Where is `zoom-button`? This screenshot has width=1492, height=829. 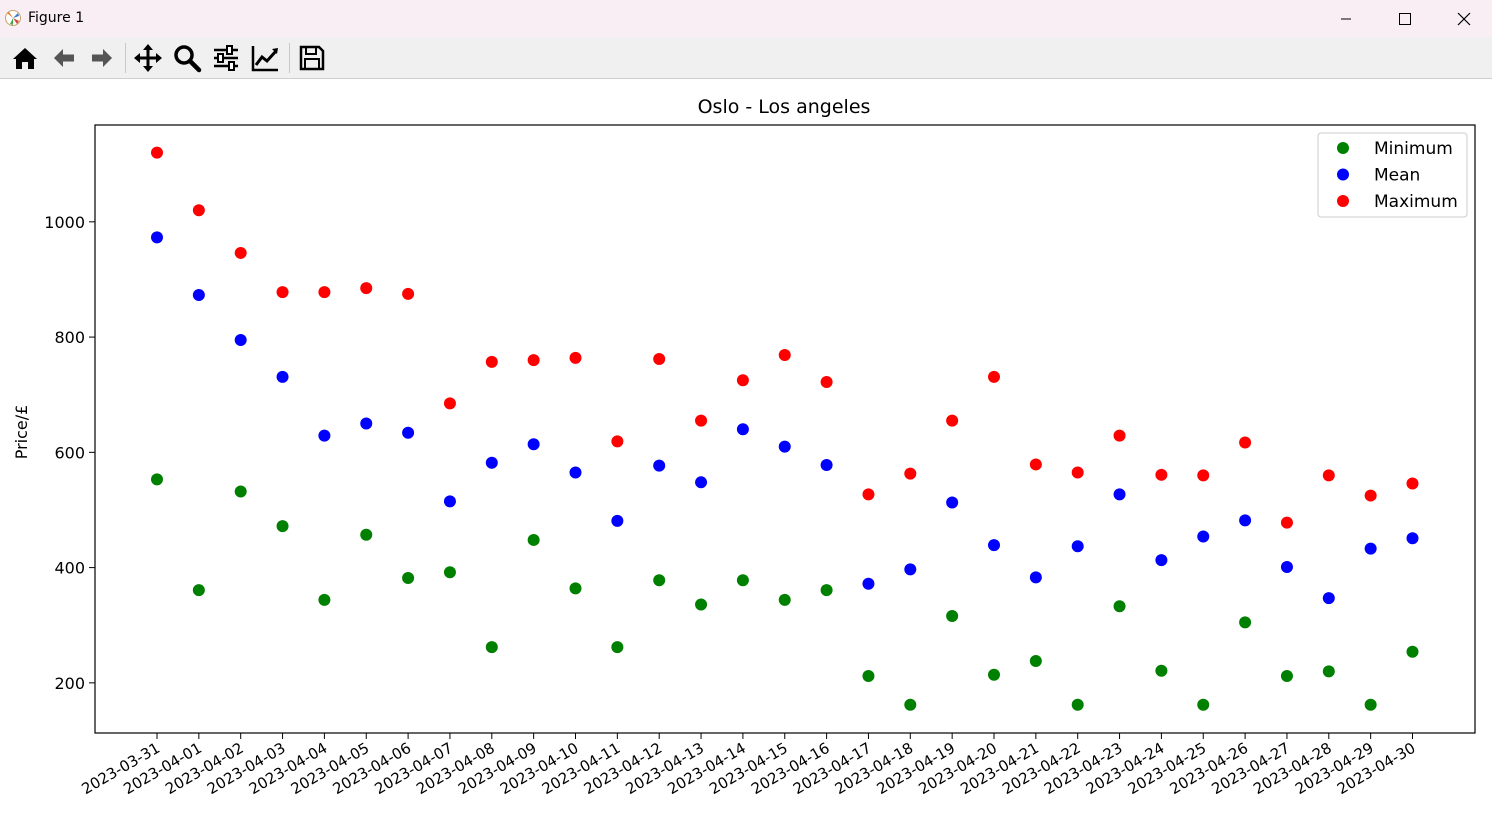 zoom-button is located at coordinates (187, 58).